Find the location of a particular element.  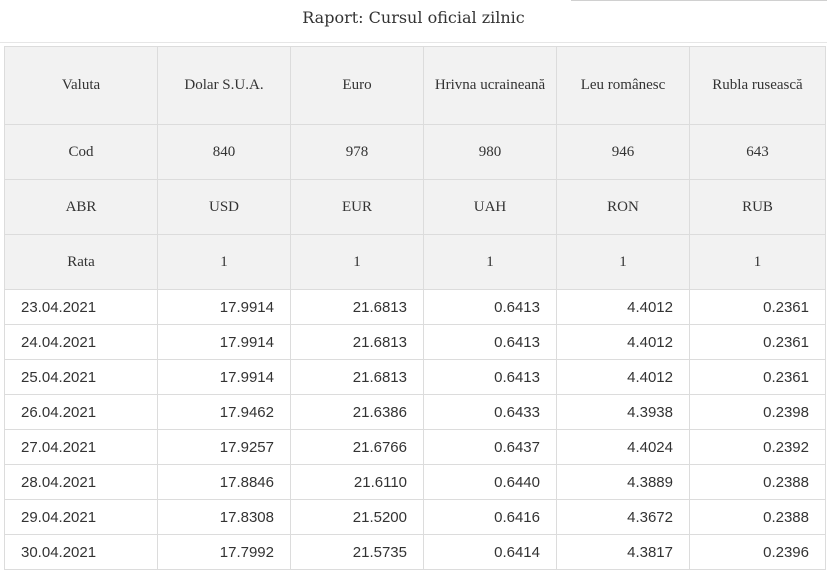

rate-value-cell: 21.6766 is located at coordinates (357, 447).